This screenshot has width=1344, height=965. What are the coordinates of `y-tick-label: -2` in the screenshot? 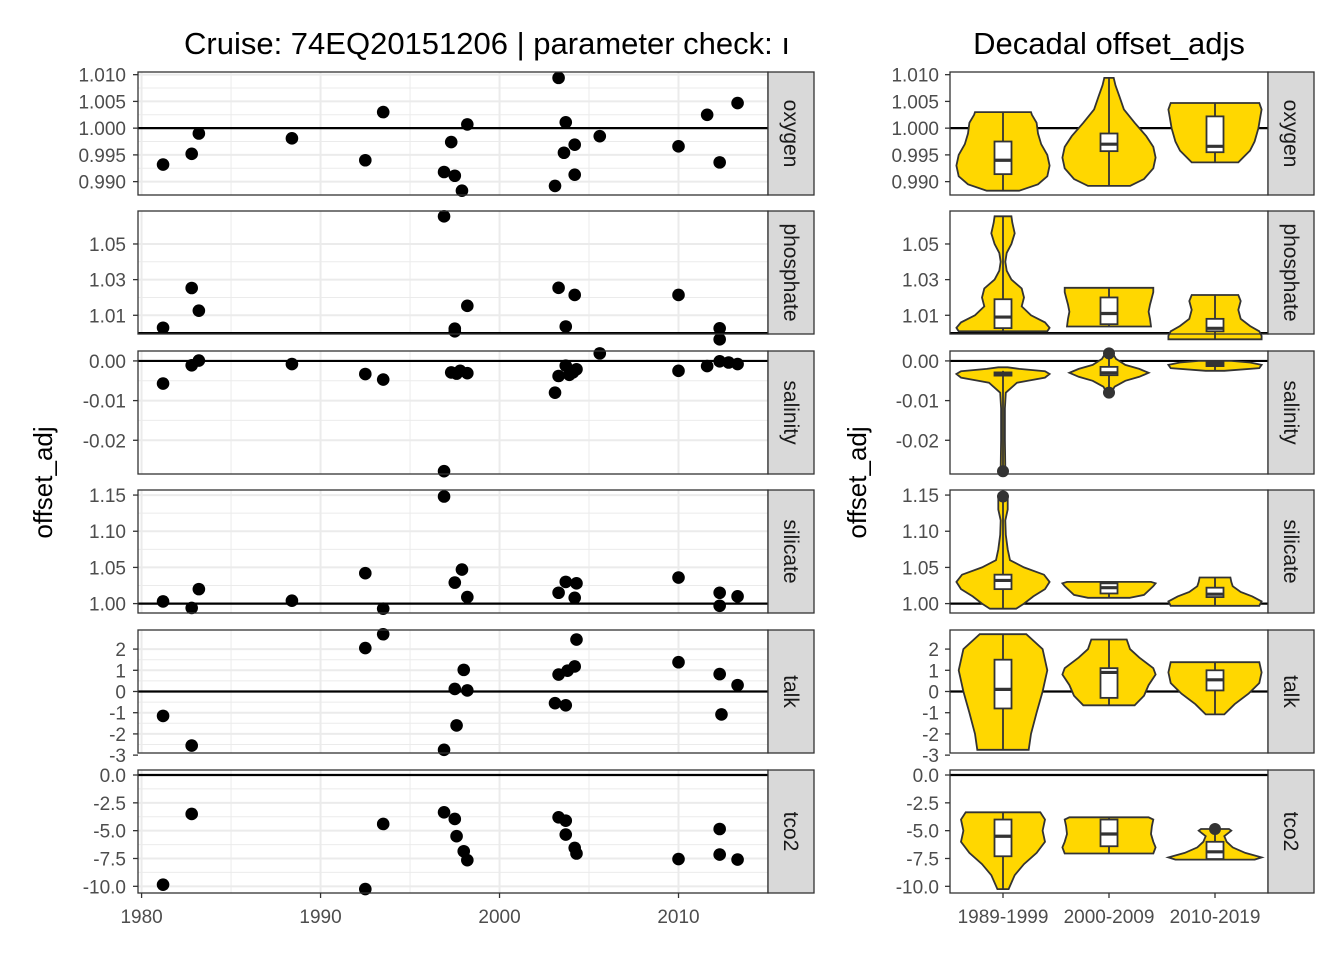 It's located at (930, 735).